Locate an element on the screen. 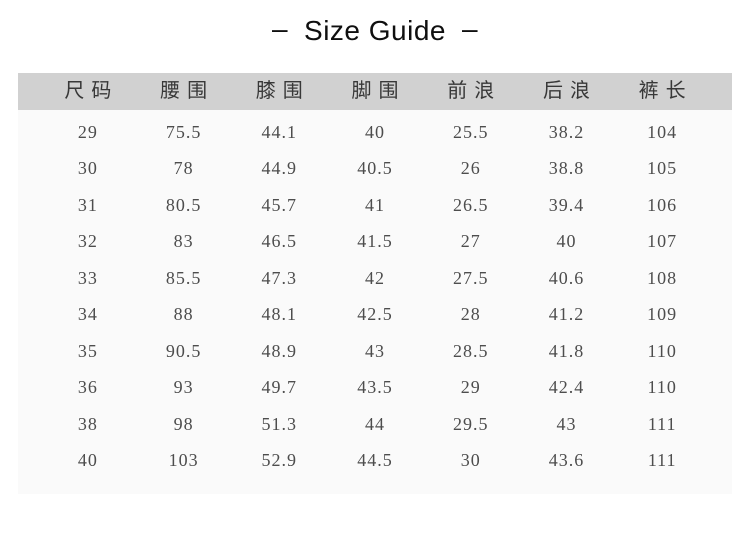 The width and height of the screenshot is (750, 535). table-cell: 31 is located at coordinates (87, 204).